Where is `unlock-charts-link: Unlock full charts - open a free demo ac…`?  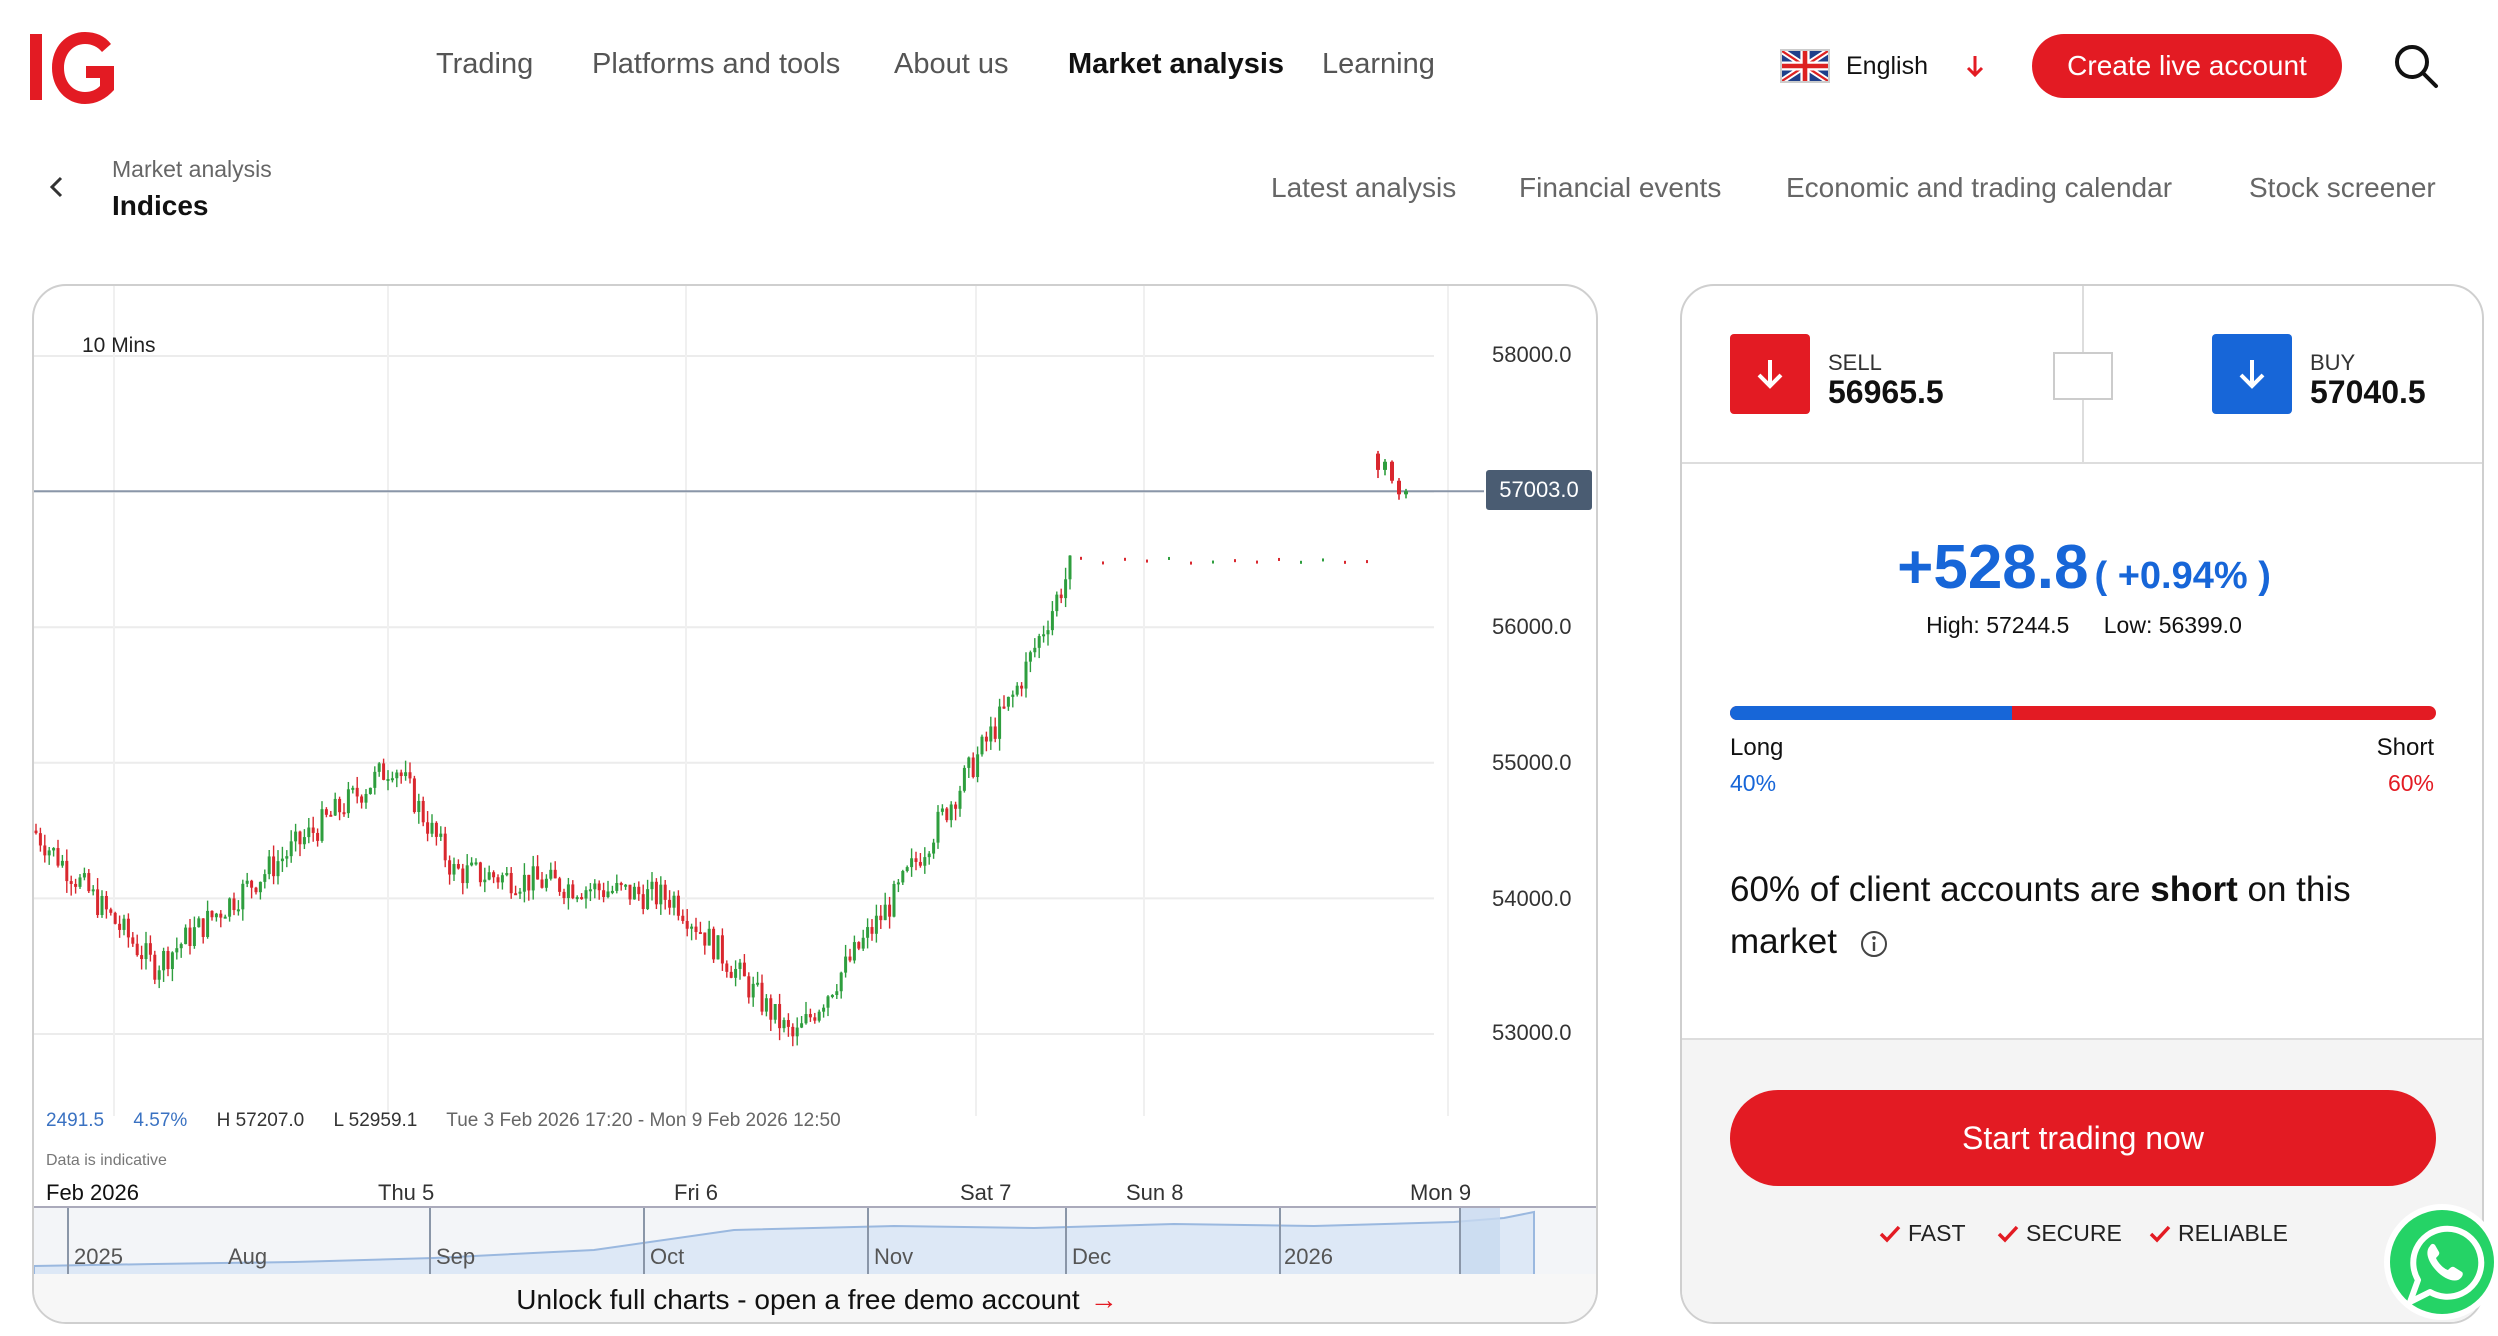
unlock-charts-link: Unlock full charts - open a free demo ac… is located at coordinates (815, 1298).